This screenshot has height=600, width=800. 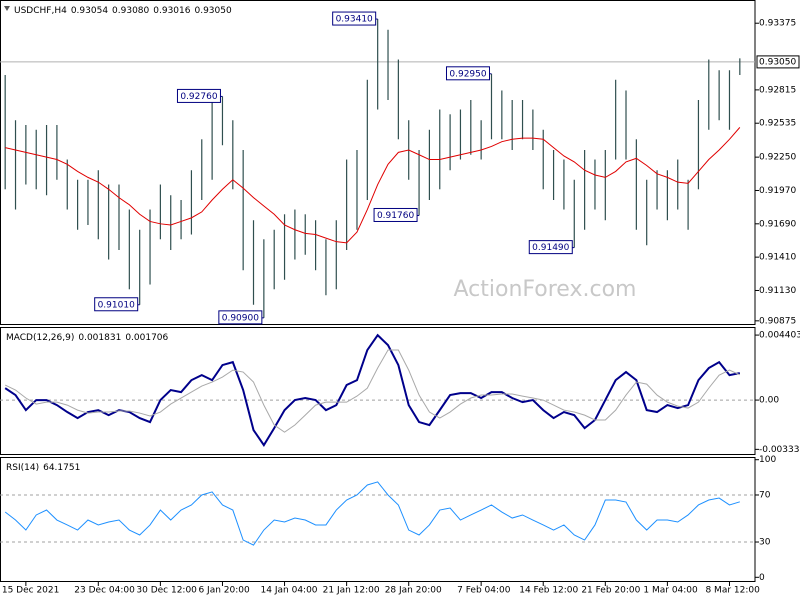 I want to click on y-tick-label: 0.92535, so click(x=777, y=124).